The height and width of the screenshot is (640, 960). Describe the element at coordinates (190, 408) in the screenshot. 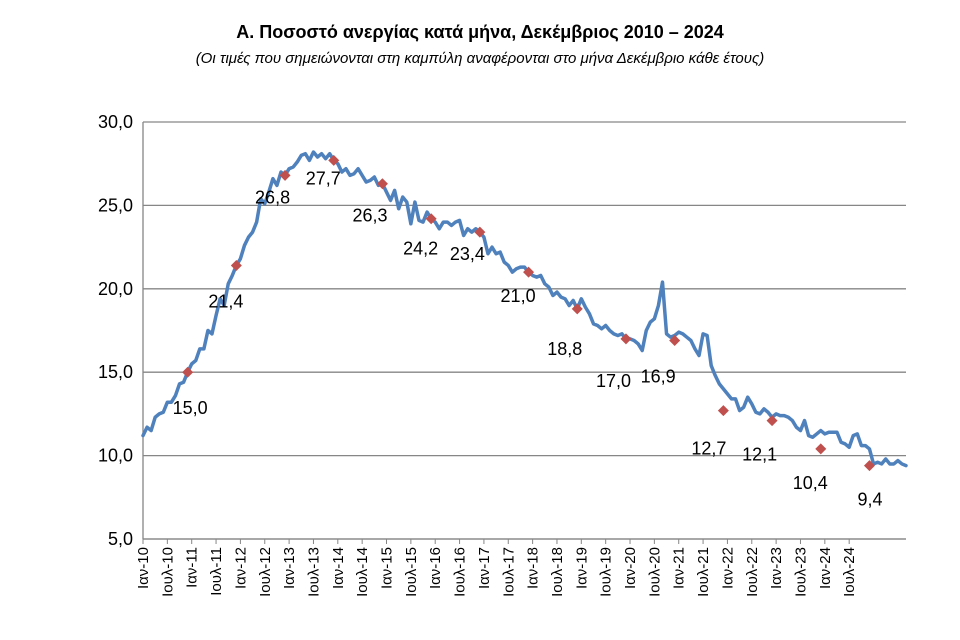

I see `data-label: 15,0` at that location.